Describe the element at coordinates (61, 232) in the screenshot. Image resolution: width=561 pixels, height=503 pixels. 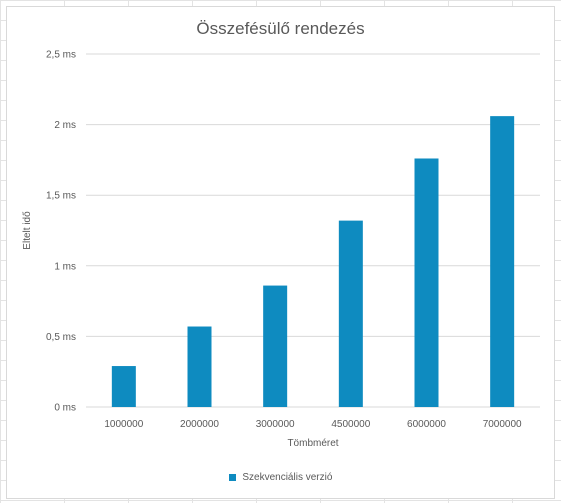
I see `y-axis-tick-labels: 0 ms 0,5 ms 1 ms 1,5 ms 2 ms 2,5 ms` at that location.